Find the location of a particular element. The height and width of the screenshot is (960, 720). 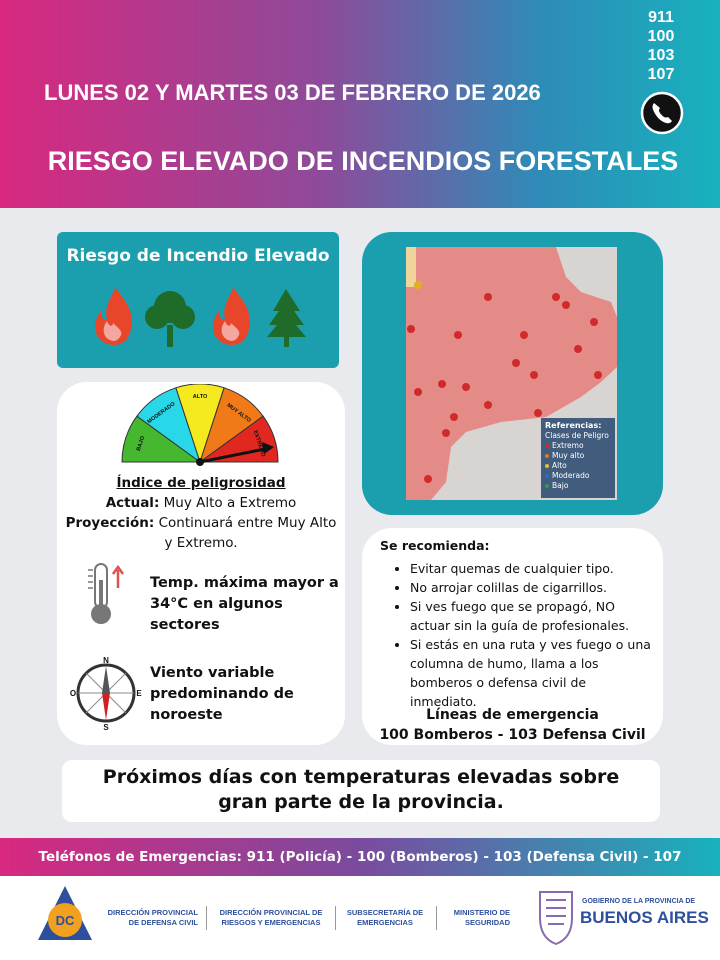

organization: SUBSECRETARÍA DE EMERGENCIAS is located at coordinates (385, 918).